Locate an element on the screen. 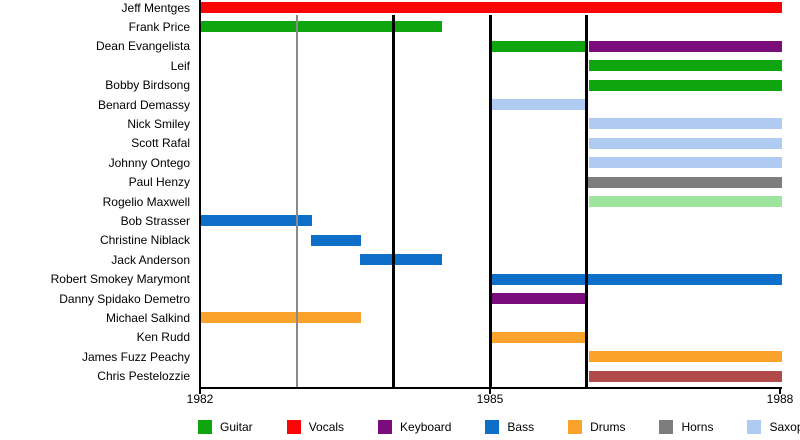 The image size is (800, 440). legend-item: Keyboard is located at coordinates (414, 427).